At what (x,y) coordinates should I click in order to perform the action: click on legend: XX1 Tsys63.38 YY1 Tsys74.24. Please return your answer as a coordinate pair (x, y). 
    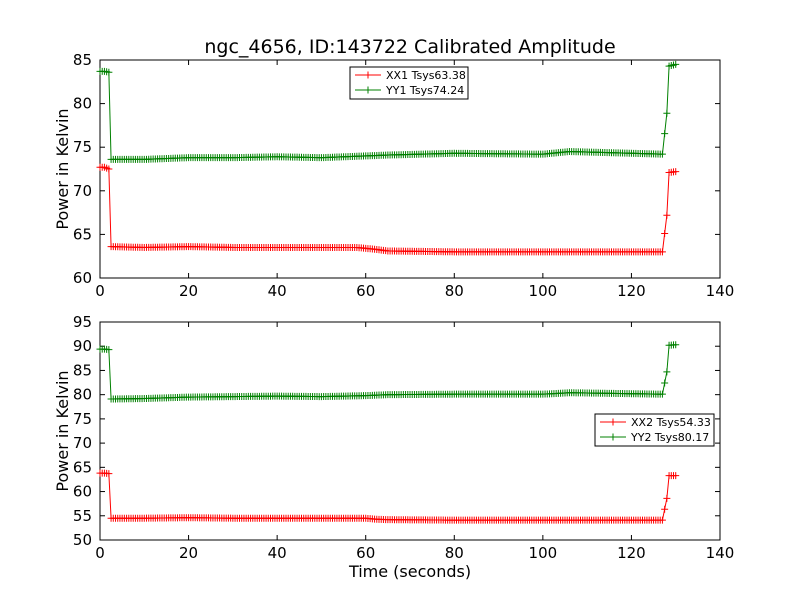
    Looking at the image, I should click on (409, 83).